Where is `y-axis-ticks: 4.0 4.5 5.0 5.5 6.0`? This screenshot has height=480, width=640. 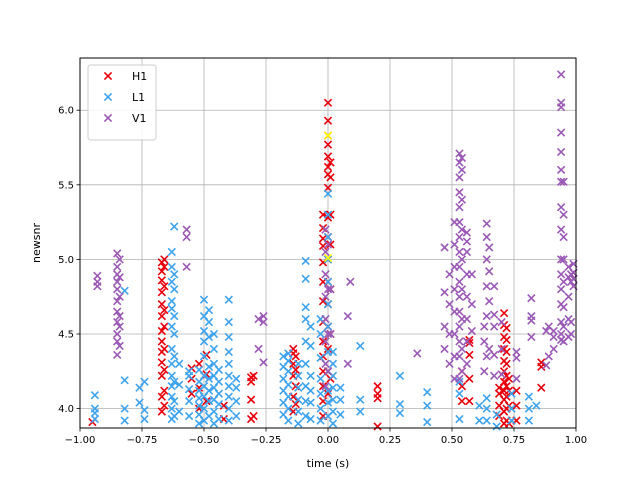
y-axis-ticks: 4.0 4.5 5.0 5.5 6.0 is located at coordinates (69, 260).